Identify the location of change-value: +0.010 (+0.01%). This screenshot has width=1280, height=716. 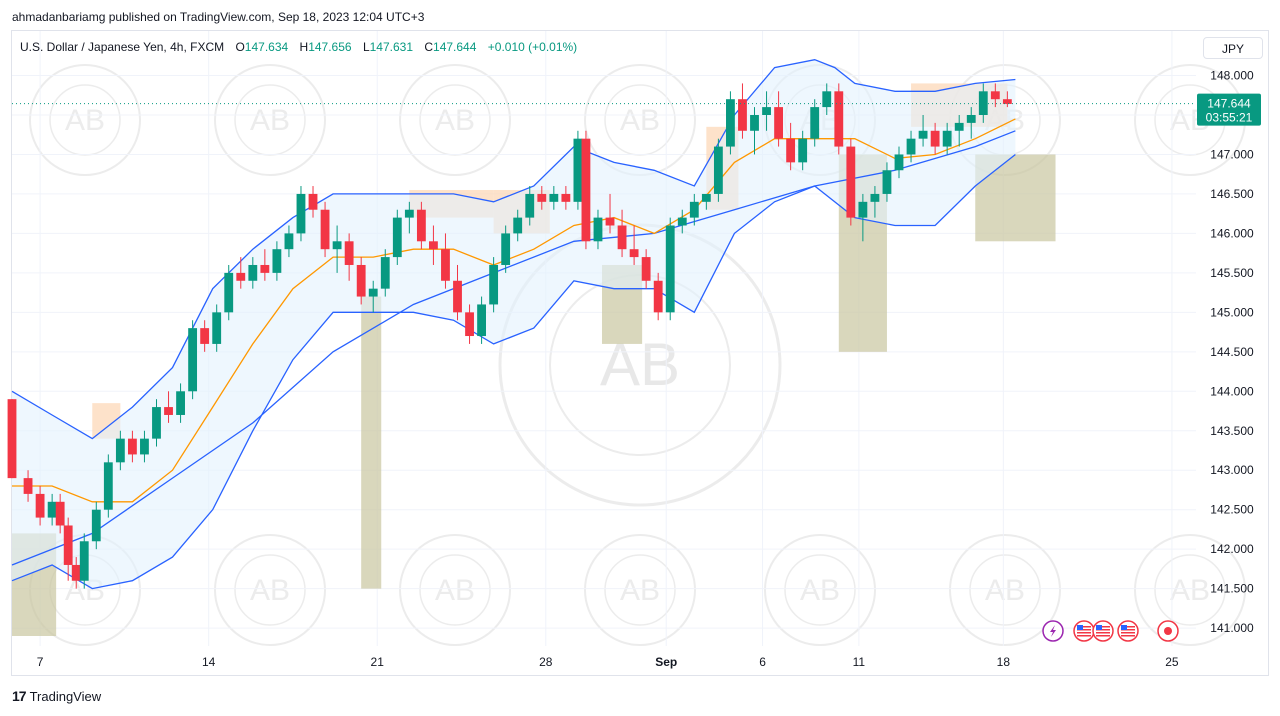
(532, 47).